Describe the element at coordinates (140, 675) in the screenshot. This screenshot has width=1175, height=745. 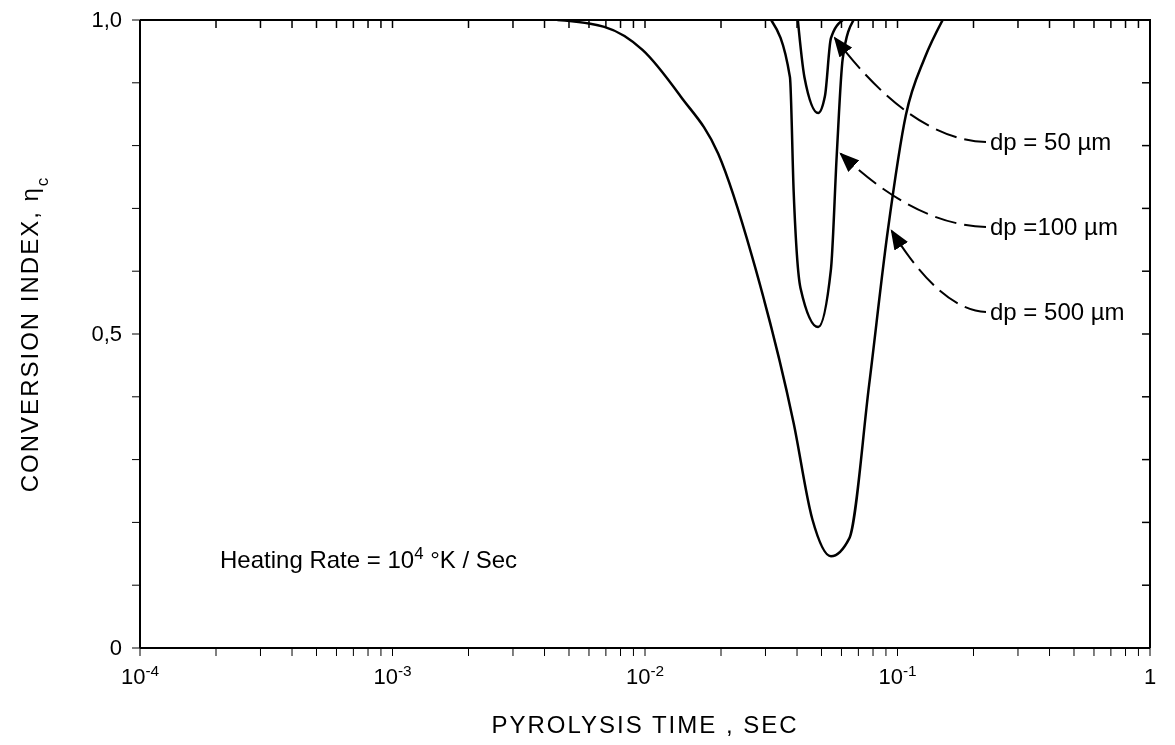
I see `x-tick-label: 10$^{-4}$` at that location.